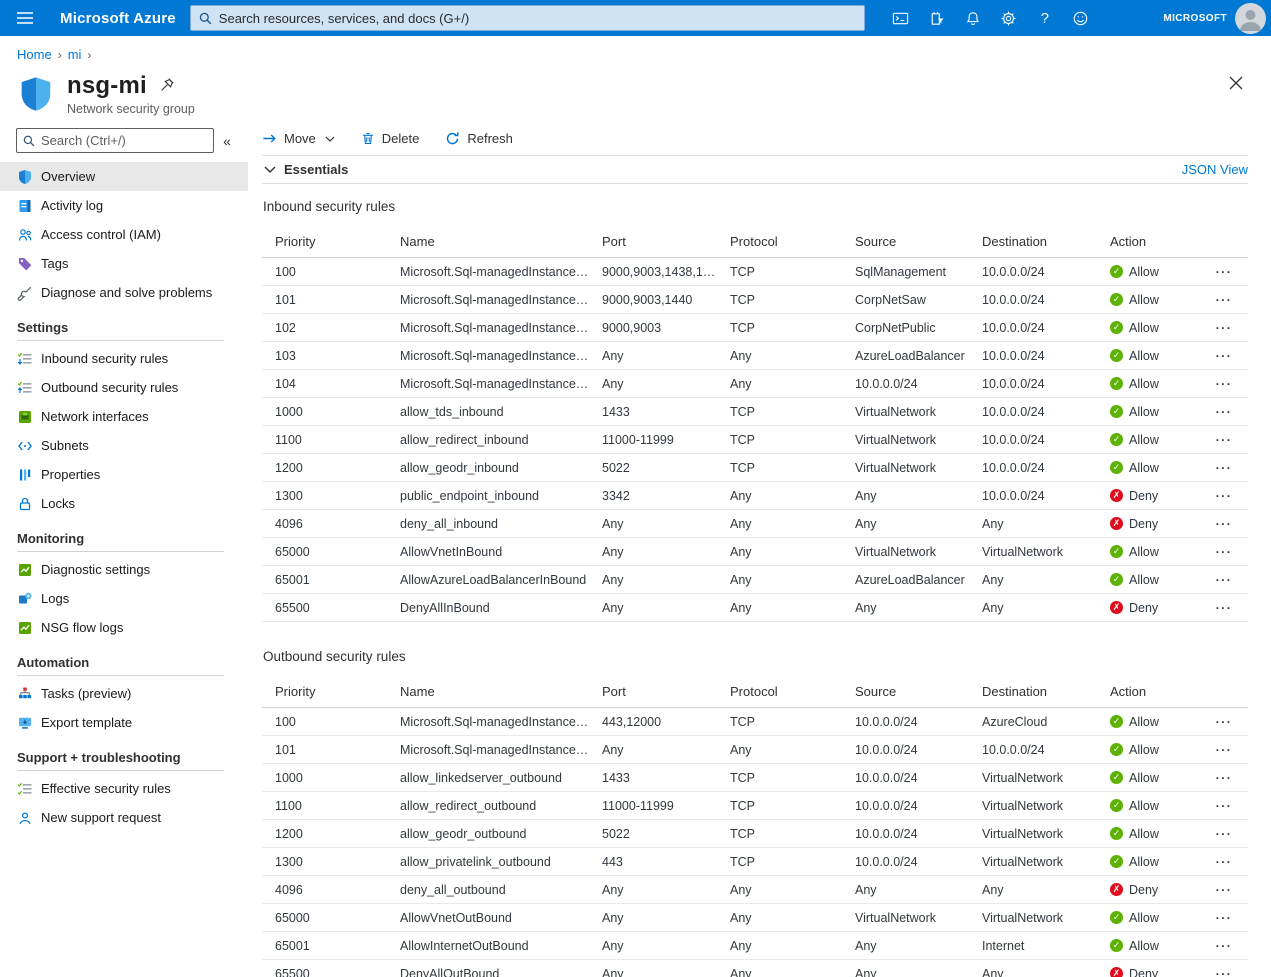 This screenshot has height=977, width=1271. Describe the element at coordinates (167, 87) in the screenshot. I see `pin-icon` at that location.